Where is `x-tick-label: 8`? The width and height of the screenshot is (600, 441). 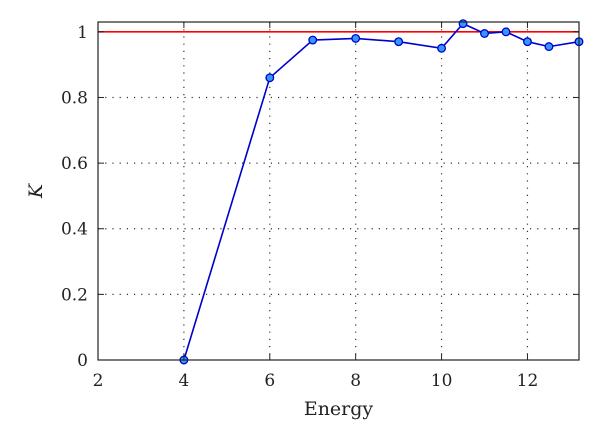
x-tick-label: 8 is located at coordinates (355, 381).